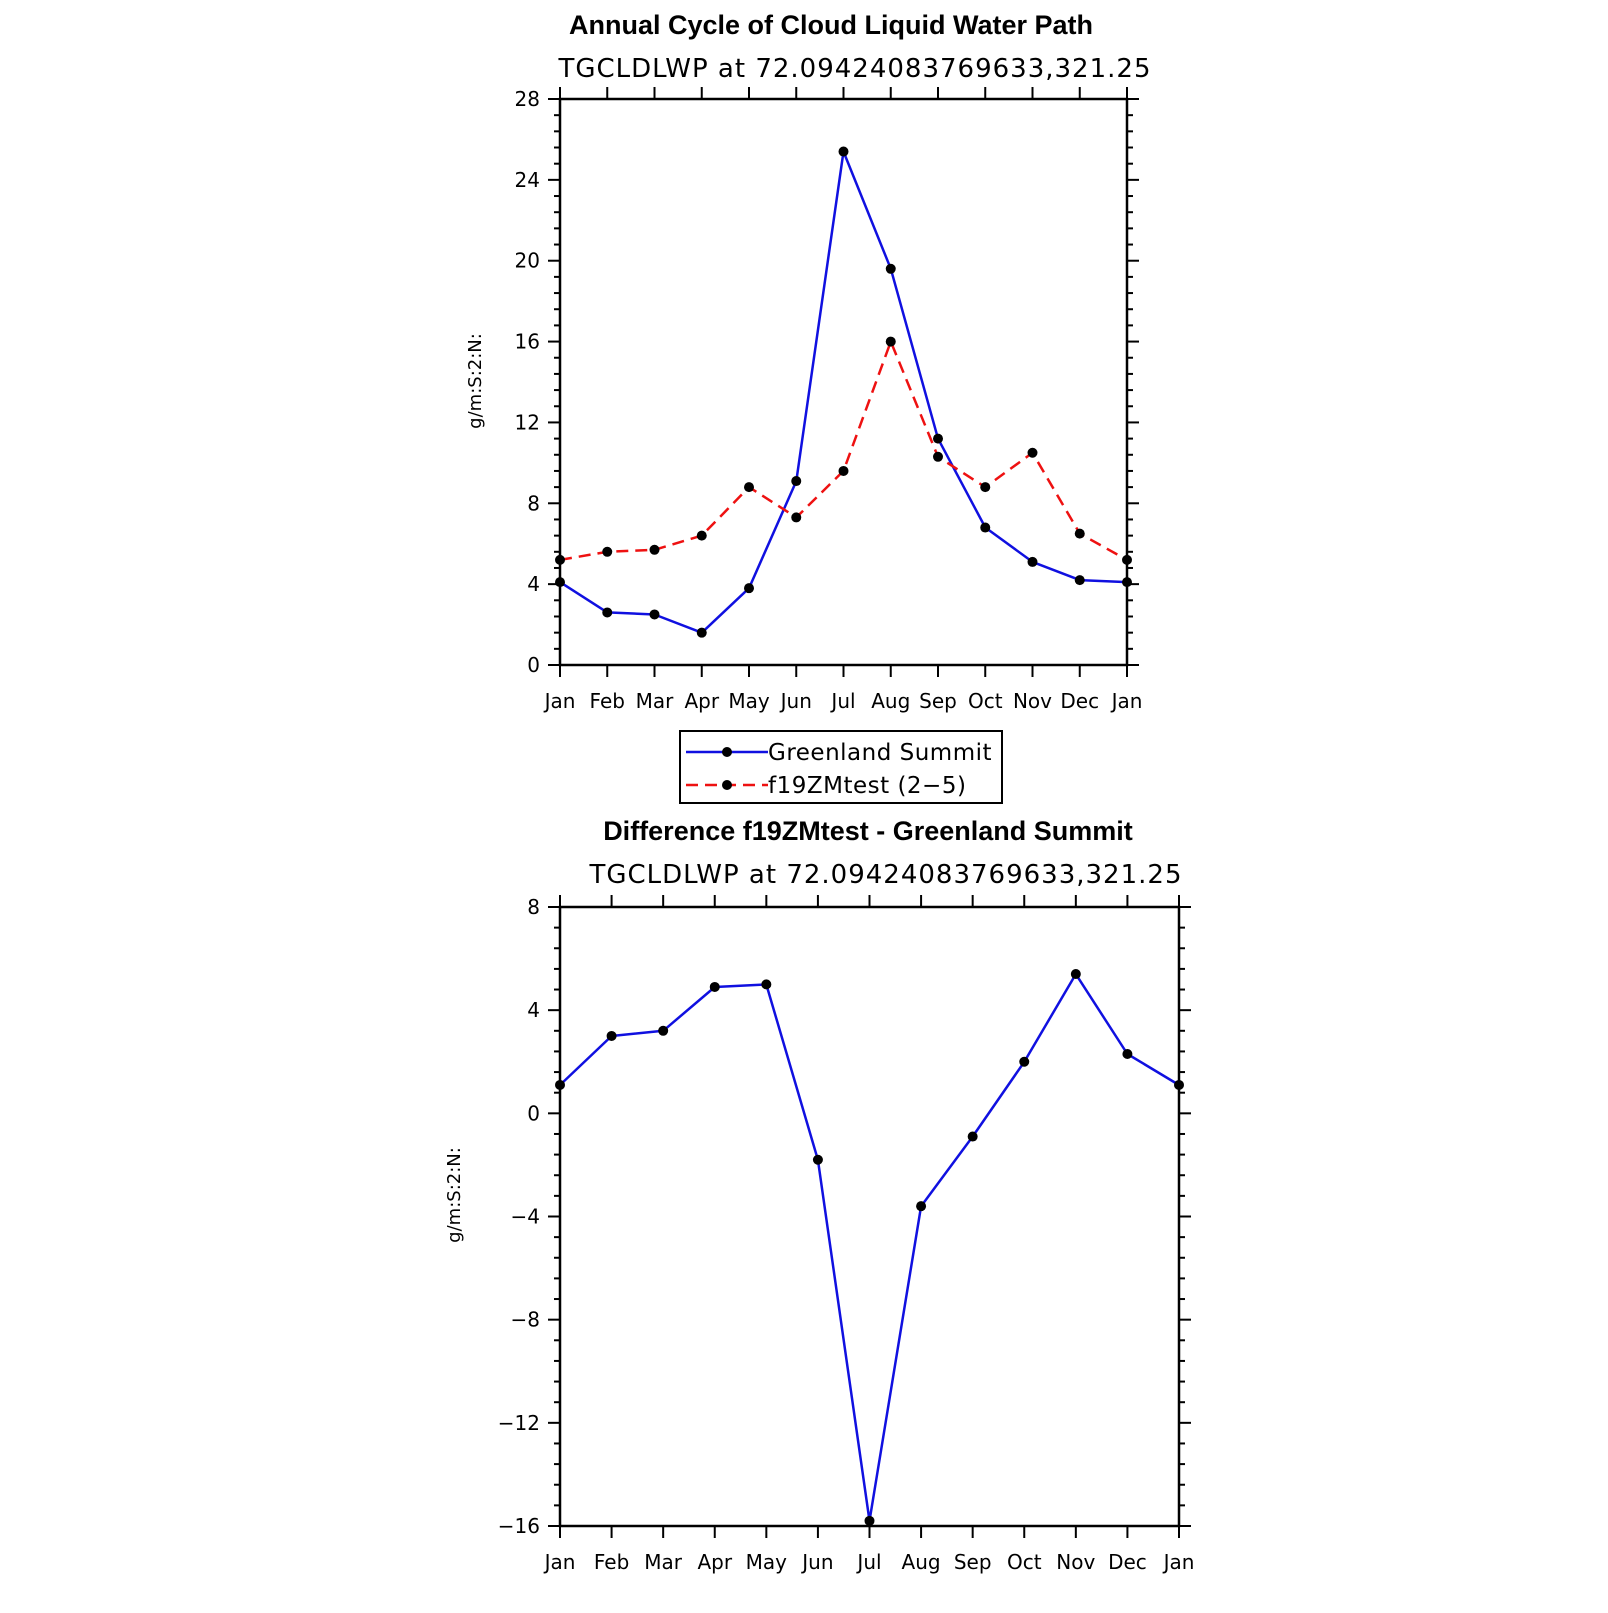  I want to click on y-tick-label: 16, so click(527, 342).